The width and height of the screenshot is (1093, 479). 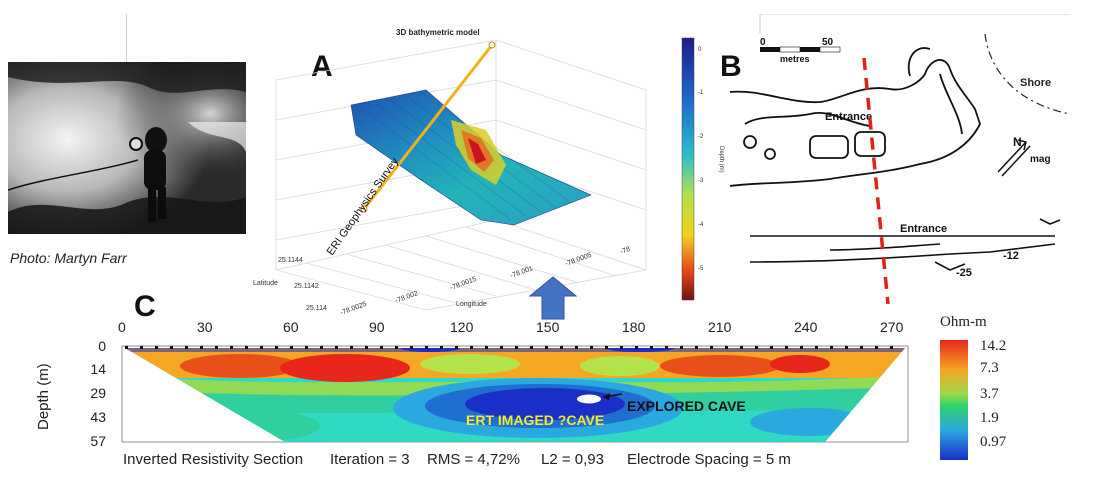 What do you see at coordinates (795, 59) in the screenshot?
I see `scale-unit: metres` at bounding box center [795, 59].